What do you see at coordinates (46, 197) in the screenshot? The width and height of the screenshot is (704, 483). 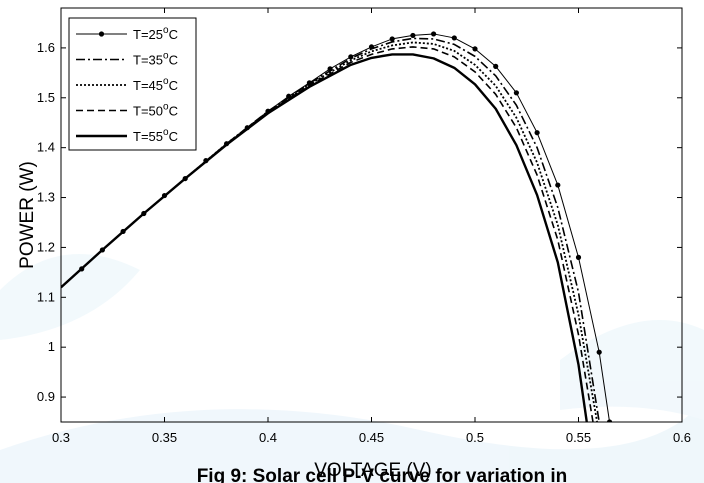 I see `y-tick-label: 1.3` at bounding box center [46, 197].